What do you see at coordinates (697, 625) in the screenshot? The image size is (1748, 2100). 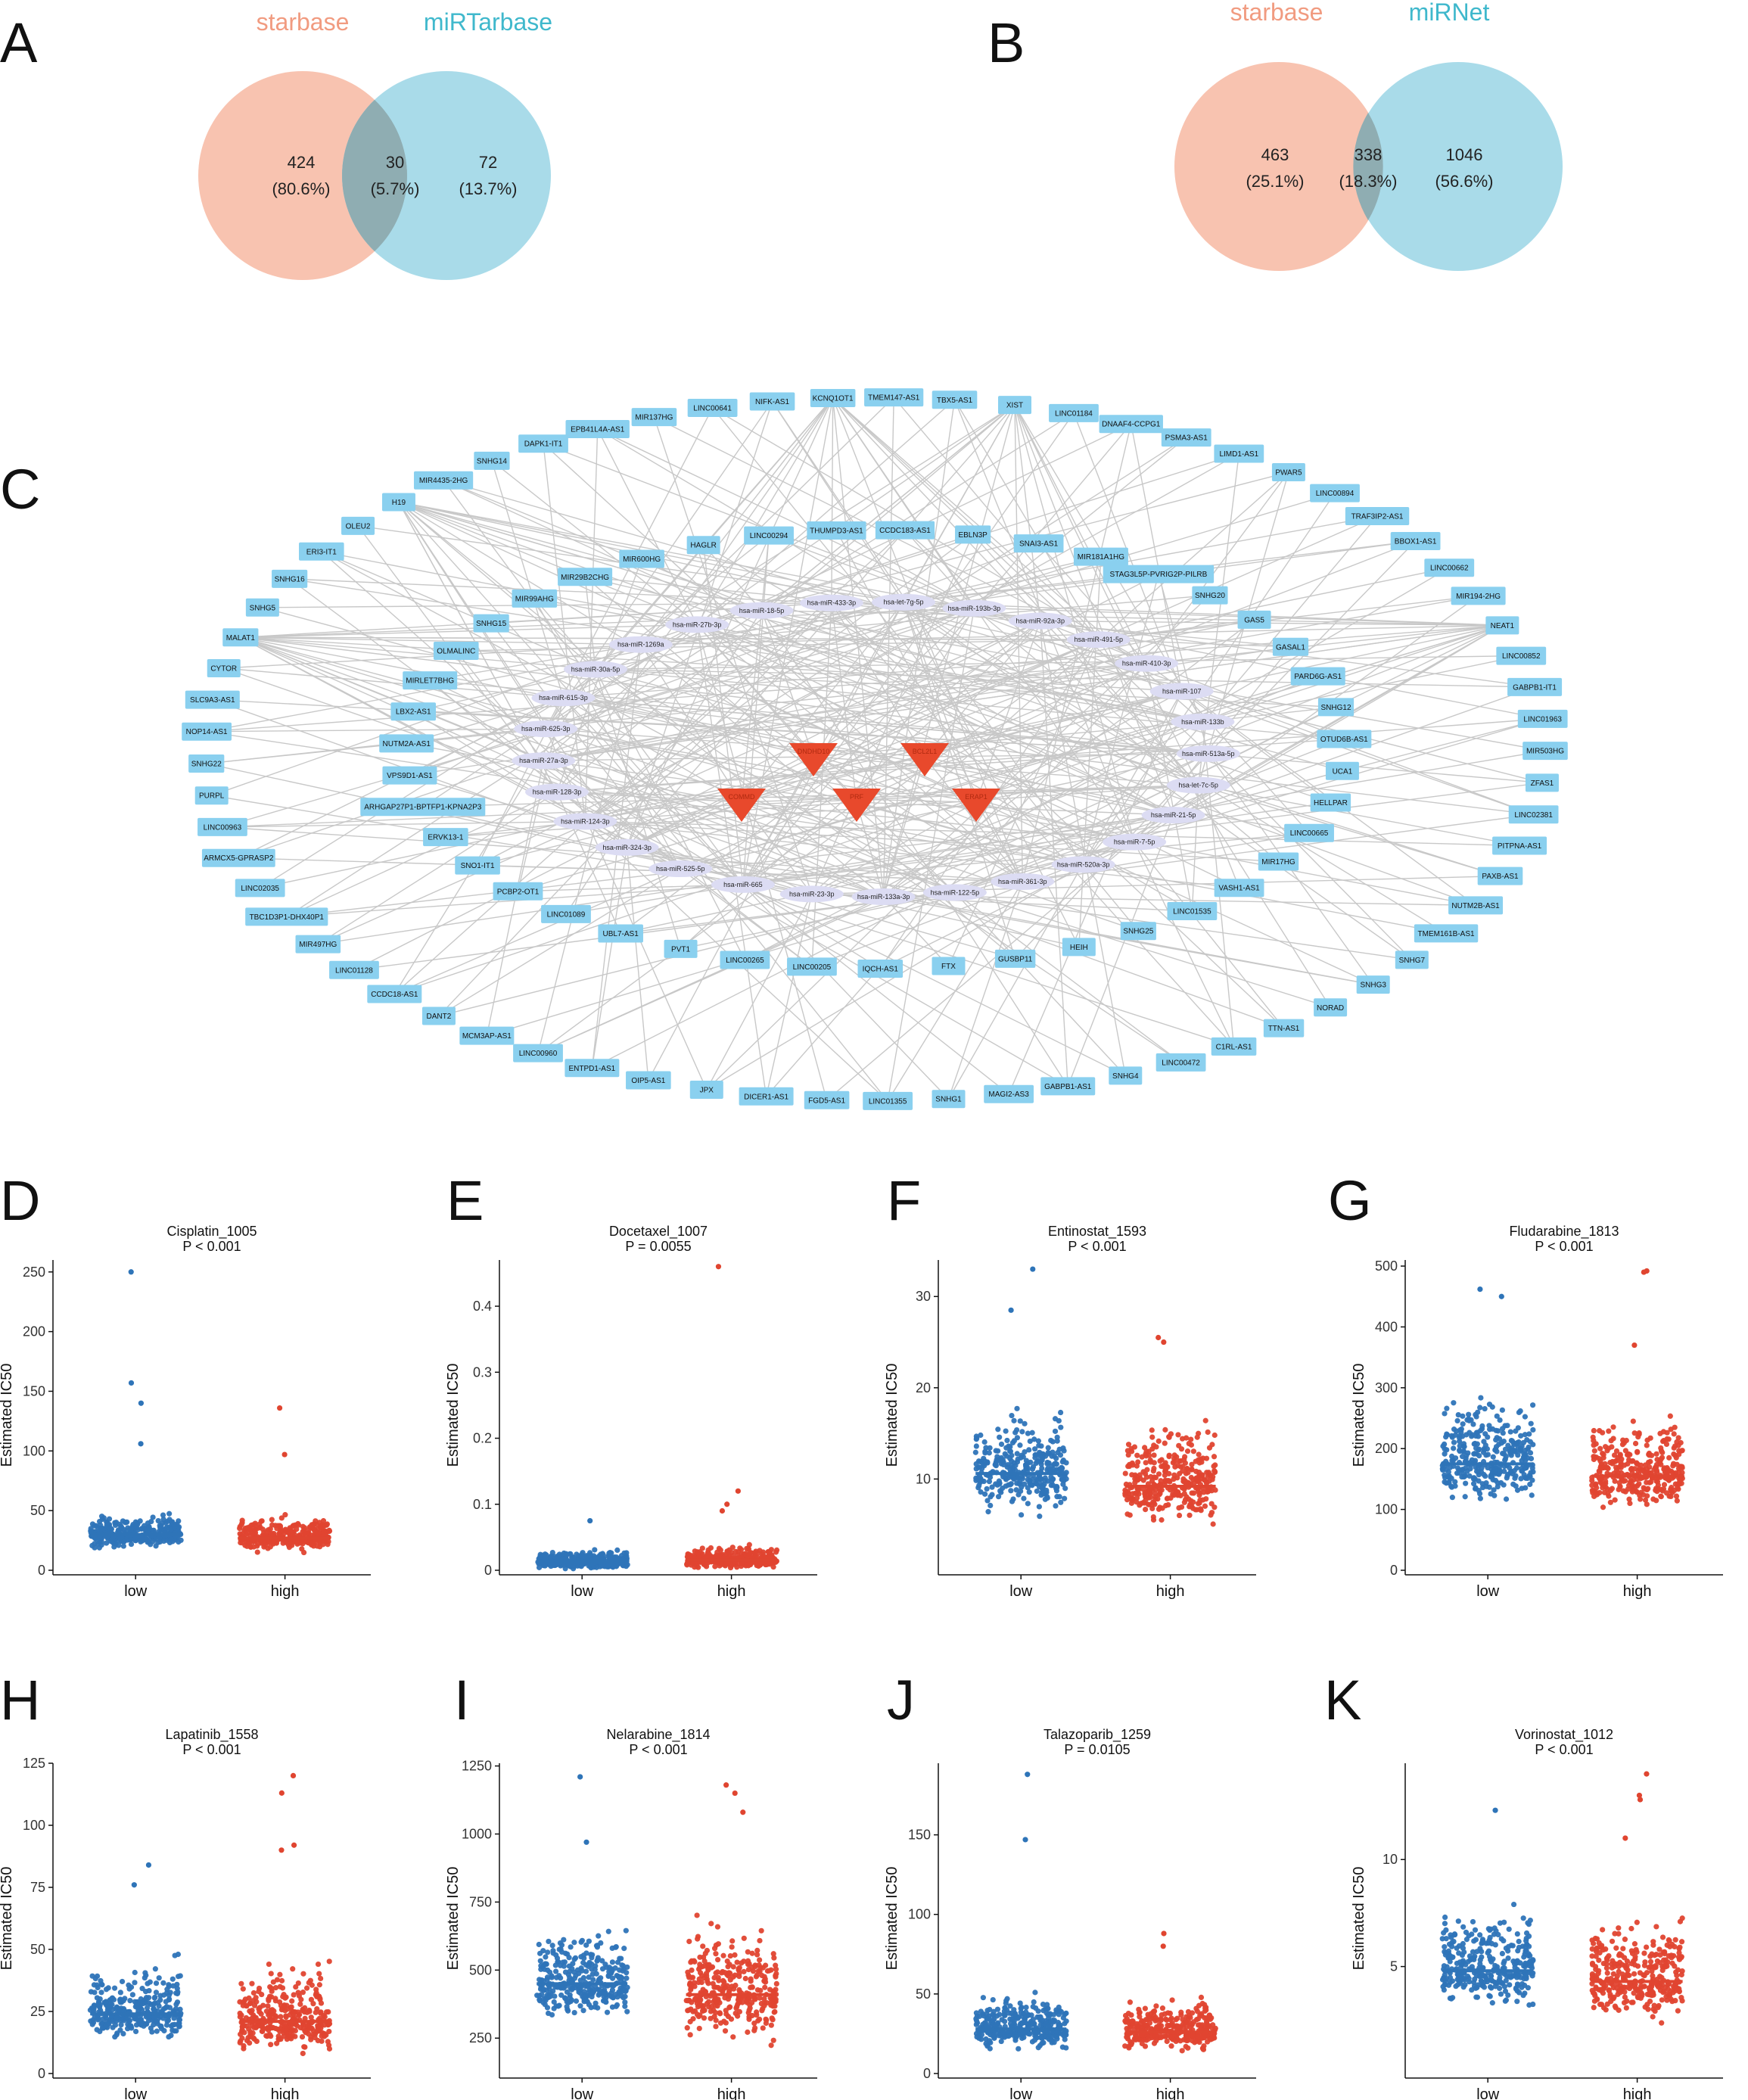 I see `mirna-node-hsa-mir-27b-3p: hsa-miR-27b-3p` at bounding box center [697, 625].